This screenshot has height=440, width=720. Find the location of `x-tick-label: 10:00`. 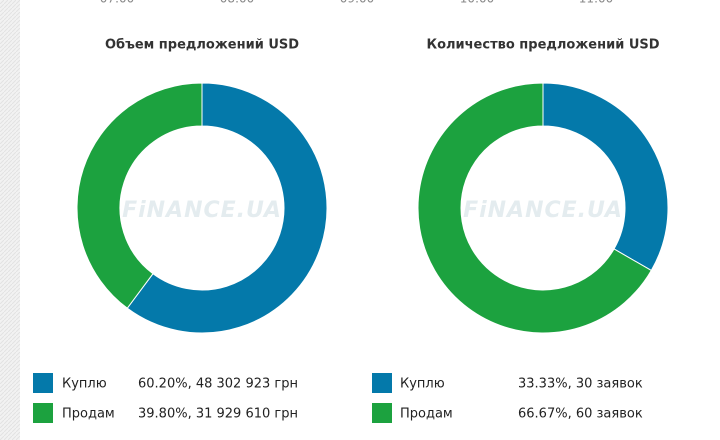

x-tick-label: 10:00 is located at coordinates (477, 3).